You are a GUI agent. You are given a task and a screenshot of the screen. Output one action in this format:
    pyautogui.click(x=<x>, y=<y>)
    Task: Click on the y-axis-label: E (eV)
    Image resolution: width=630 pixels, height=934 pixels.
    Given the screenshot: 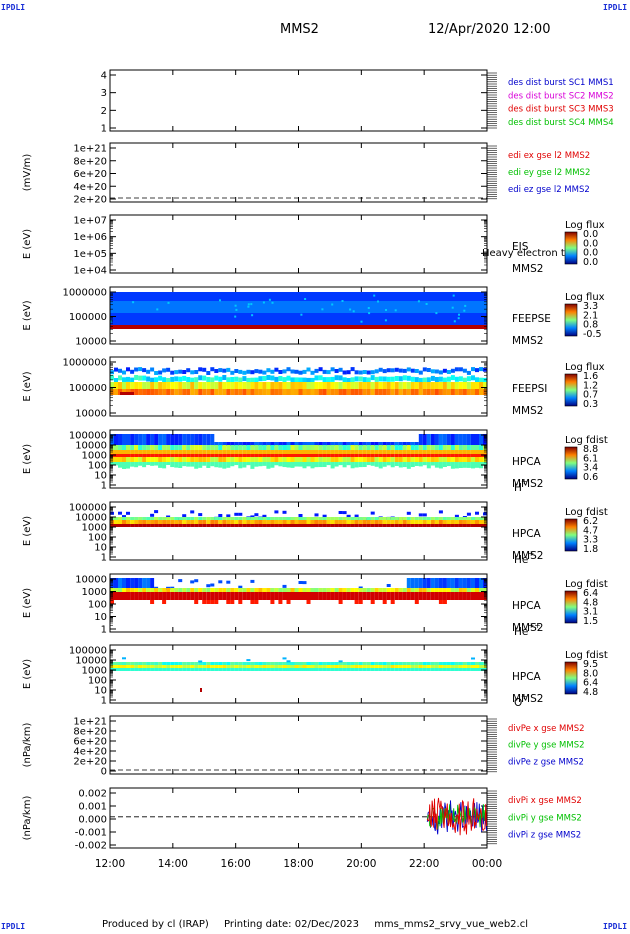 What is the action you would take?
    pyautogui.click(x=27, y=459)
    